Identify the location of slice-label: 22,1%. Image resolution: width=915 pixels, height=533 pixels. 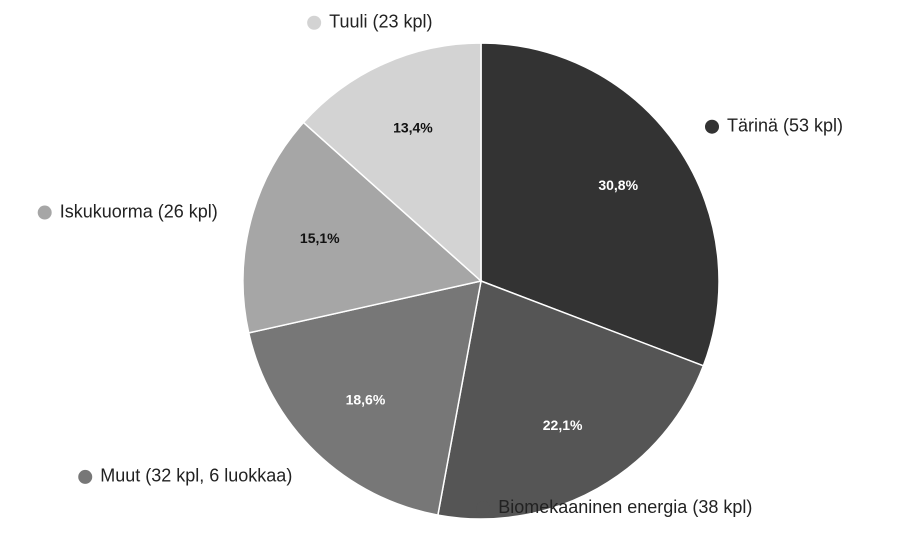
(563, 425).